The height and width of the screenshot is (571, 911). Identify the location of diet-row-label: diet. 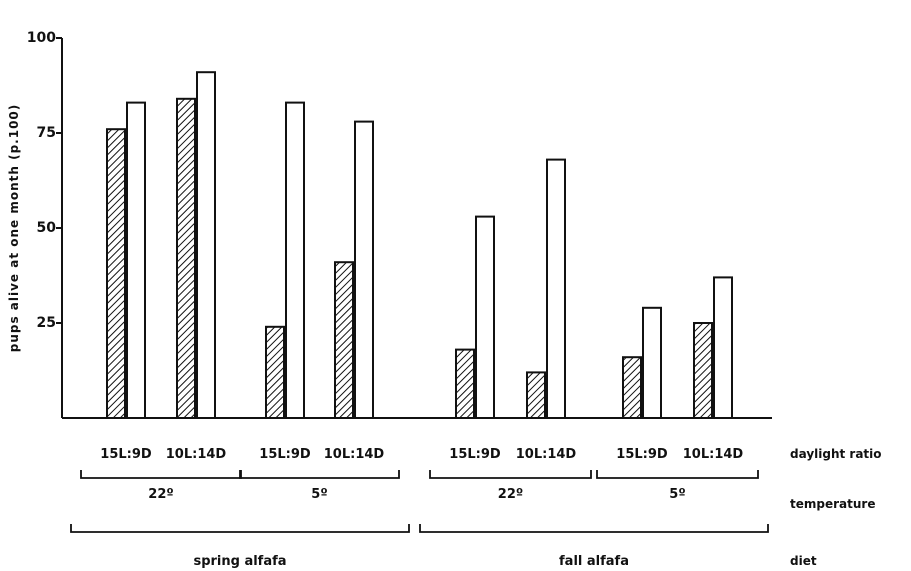
(803, 561).